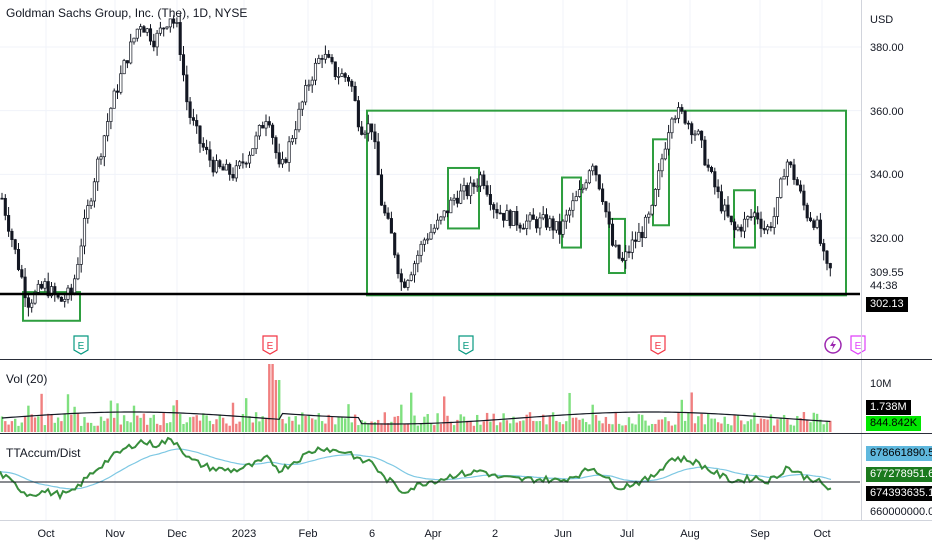 The height and width of the screenshot is (550, 932). I want to click on x-label-apr: Apr, so click(433, 534).